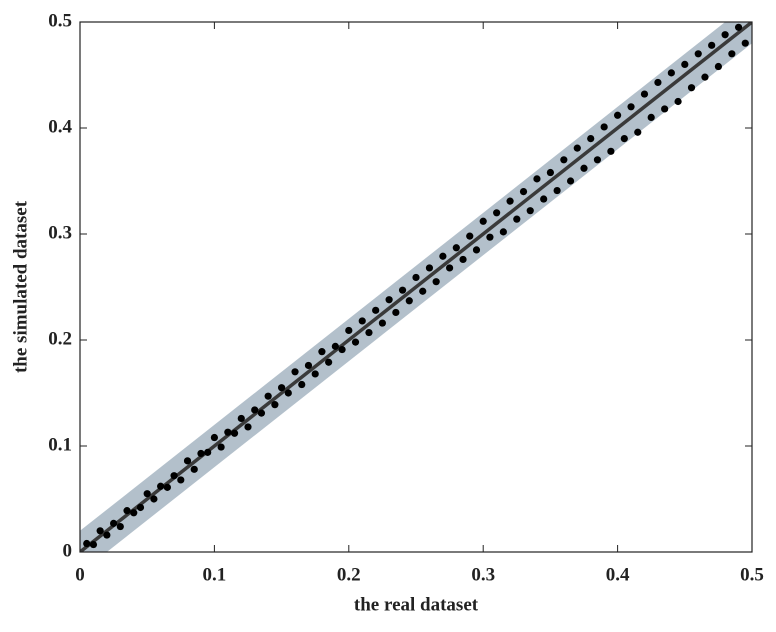 The width and height of the screenshot is (776, 632). Describe the element at coordinates (215, 574) in the screenshot. I see `x-tick-label: 0.1` at that location.